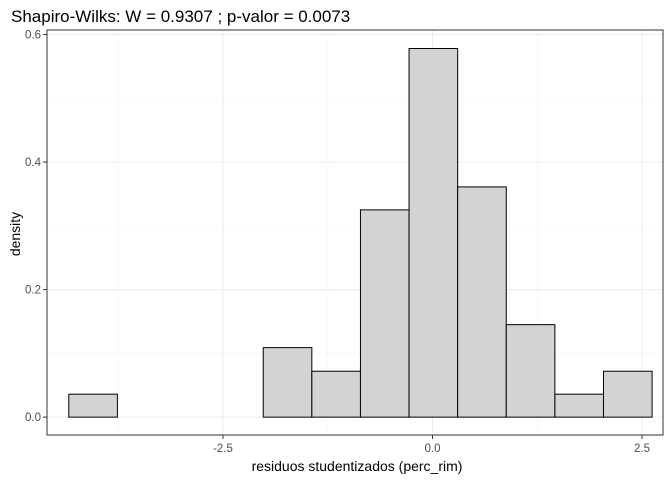  Describe the element at coordinates (36, 226) in the screenshot. I see `y-axis: 0.0 0.2 0.4 0.6` at that location.